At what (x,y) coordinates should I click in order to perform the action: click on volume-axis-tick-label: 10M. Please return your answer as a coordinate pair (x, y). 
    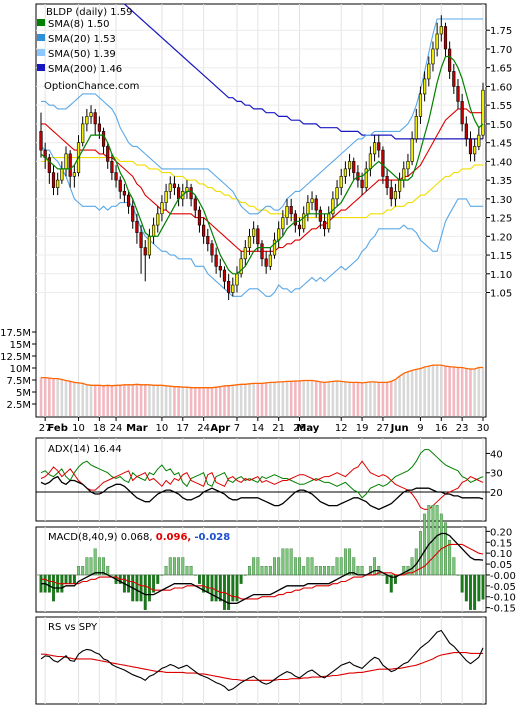
    Looking at the image, I should click on (20, 369).